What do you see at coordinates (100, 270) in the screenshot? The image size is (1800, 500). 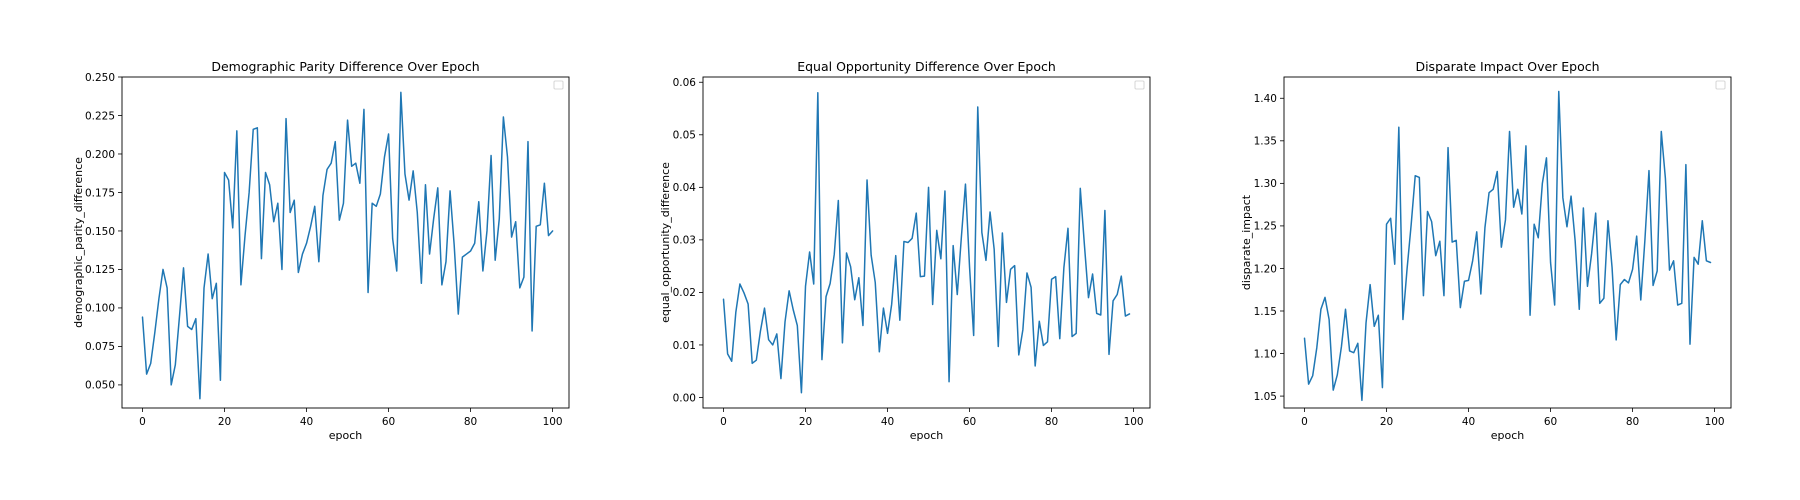 I see `y-tick-label: 0.125` at bounding box center [100, 270].